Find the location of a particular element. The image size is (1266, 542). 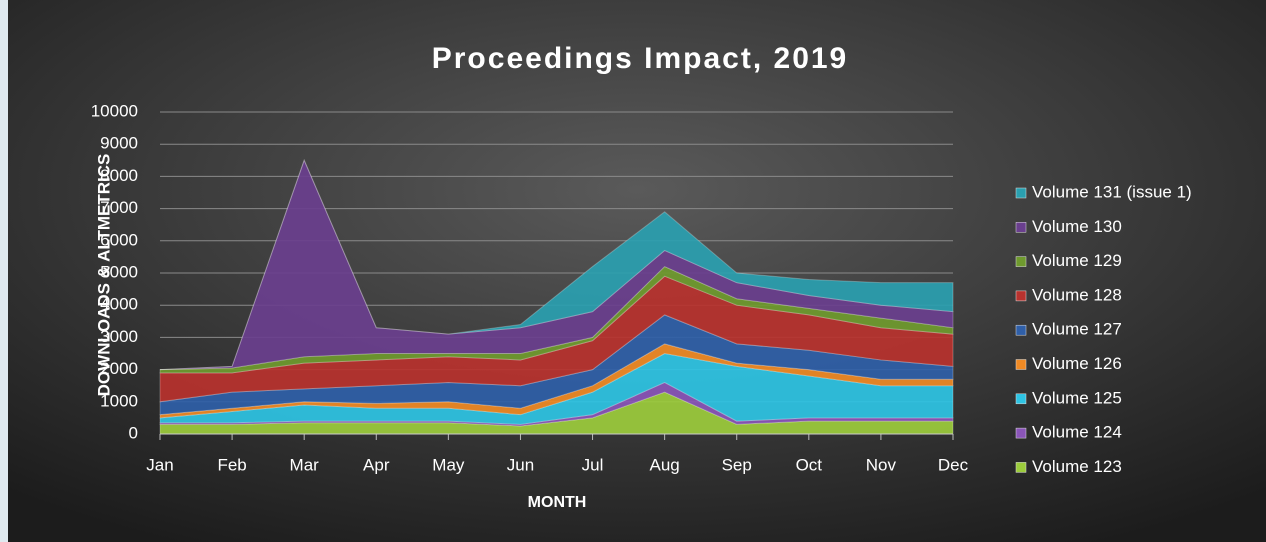

legend-label: Volume 129 is located at coordinates (1077, 260).